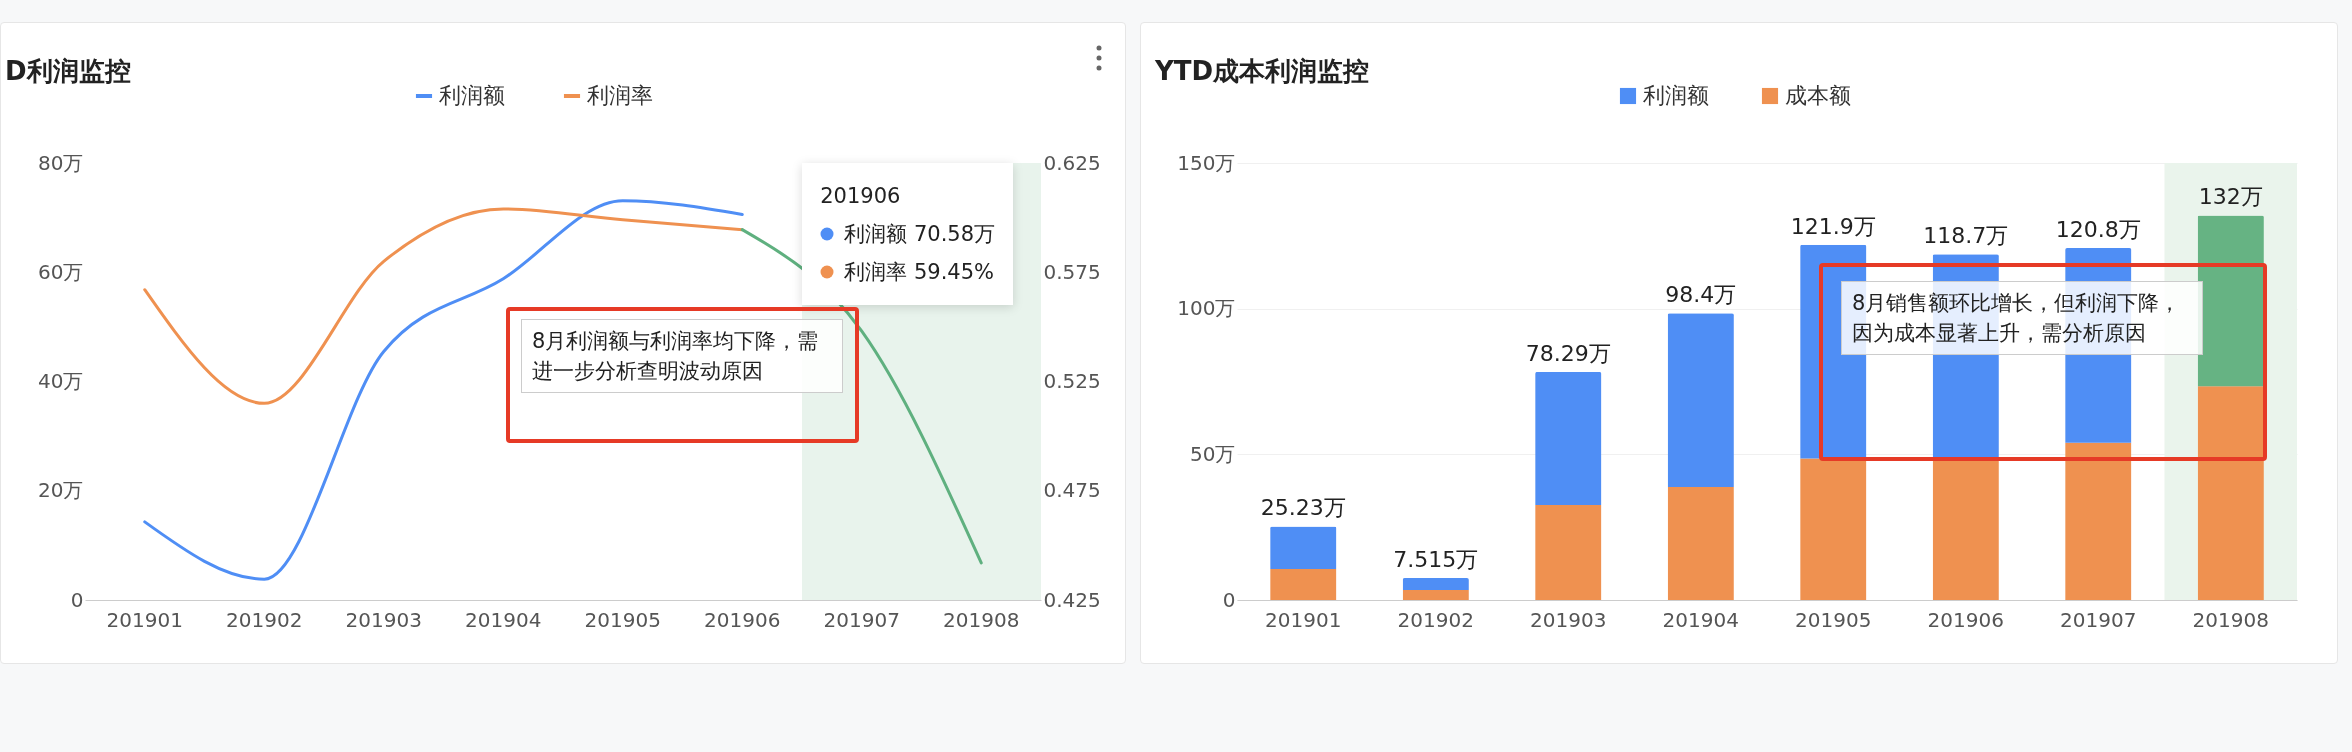 The image size is (2352, 752). Describe the element at coordinates (1436, 560) in the screenshot. I see `total-label: 7.515万` at that location.